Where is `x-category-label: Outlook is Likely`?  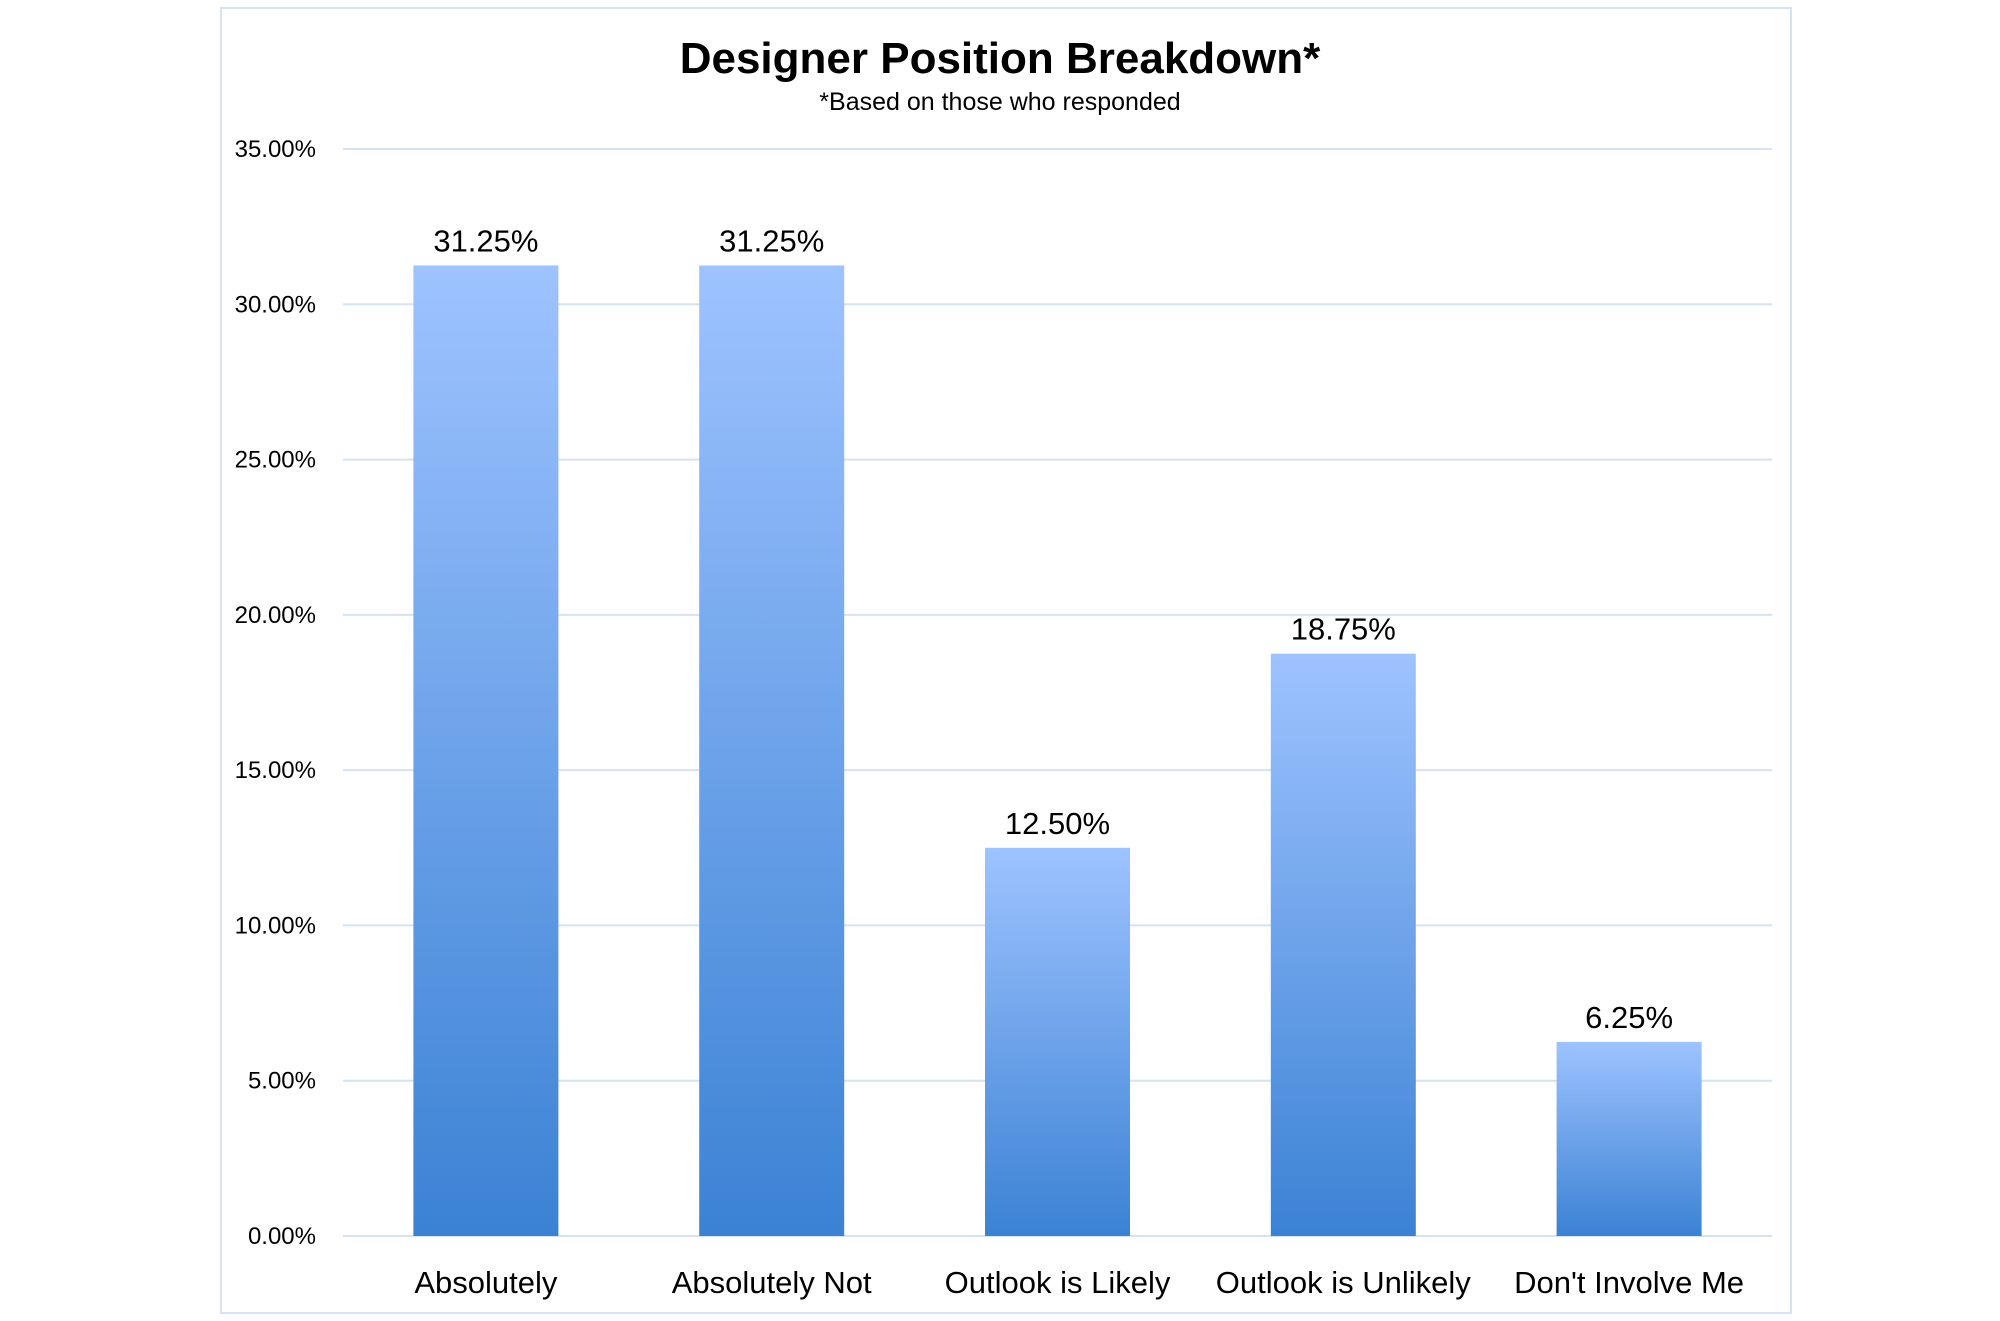
x-category-label: Outlook is Likely is located at coordinates (1058, 1282).